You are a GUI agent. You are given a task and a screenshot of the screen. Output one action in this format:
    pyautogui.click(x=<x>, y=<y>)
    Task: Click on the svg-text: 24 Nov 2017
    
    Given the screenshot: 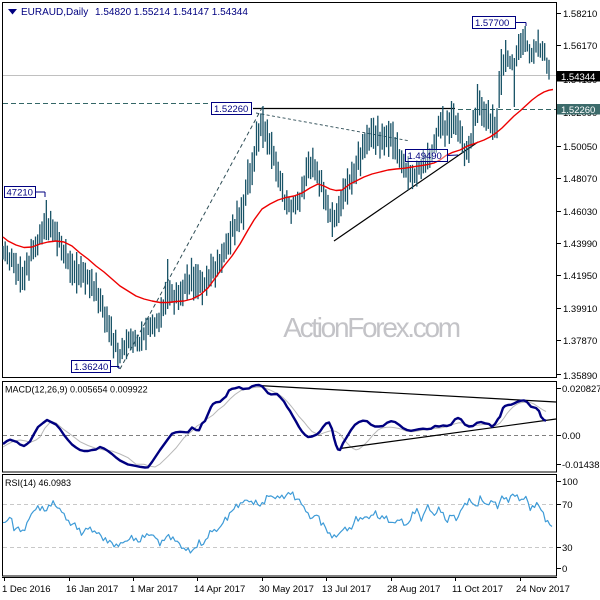 What is the action you would take?
    pyautogui.click(x=543, y=589)
    